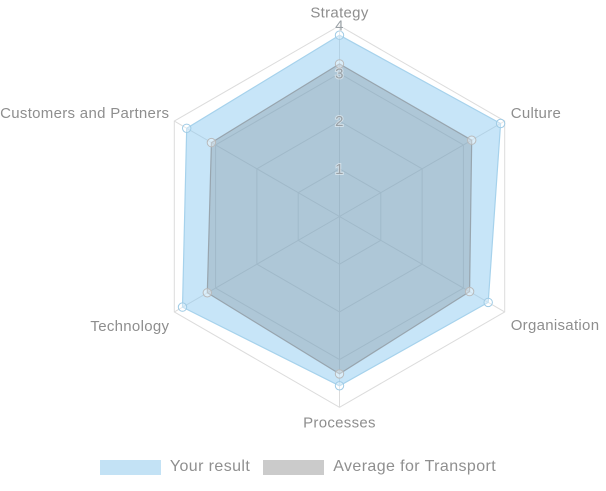  What do you see at coordinates (422, 264) in the screenshot?
I see `axis-line-organisation` at bounding box center [422, 264].